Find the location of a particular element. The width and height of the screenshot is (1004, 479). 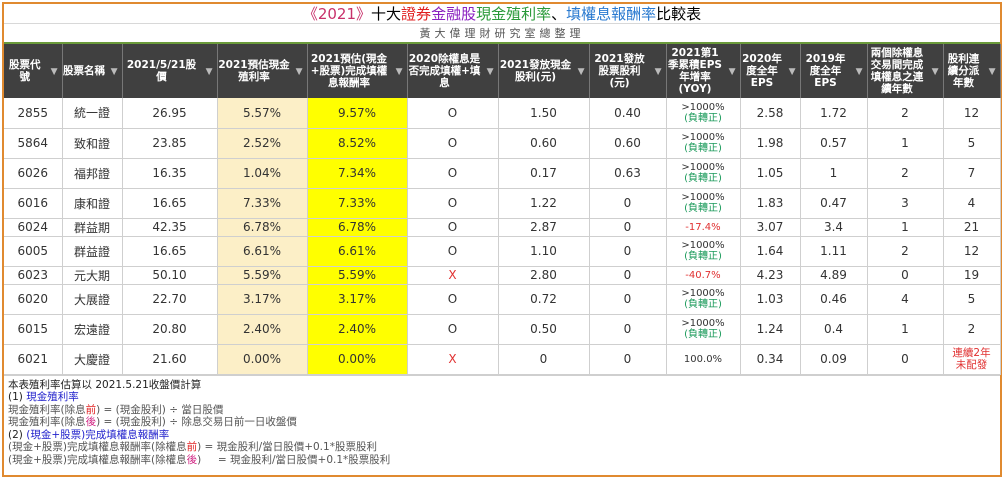

cell-cash: 2.80 is located at coordinates (544, 275).